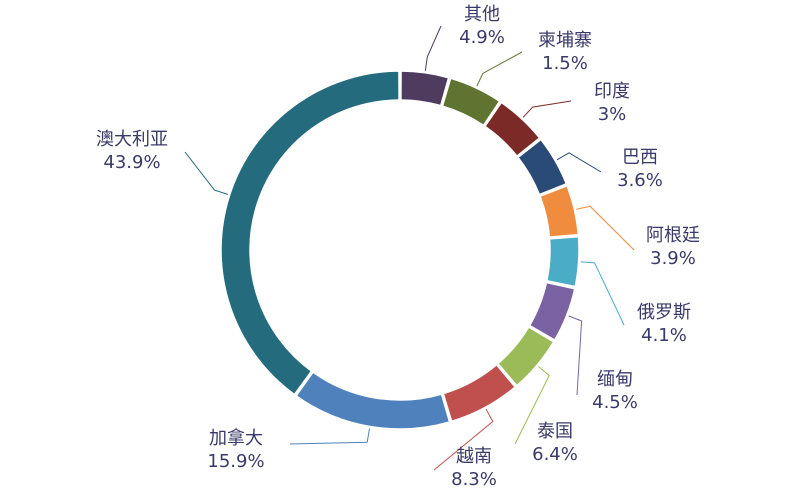 This screenshot has height=500, width=800. What do you see at coordinates (612, 114) in the screenshot?
I see `slice-value-label: 3%` at bounding box center [612, 114].